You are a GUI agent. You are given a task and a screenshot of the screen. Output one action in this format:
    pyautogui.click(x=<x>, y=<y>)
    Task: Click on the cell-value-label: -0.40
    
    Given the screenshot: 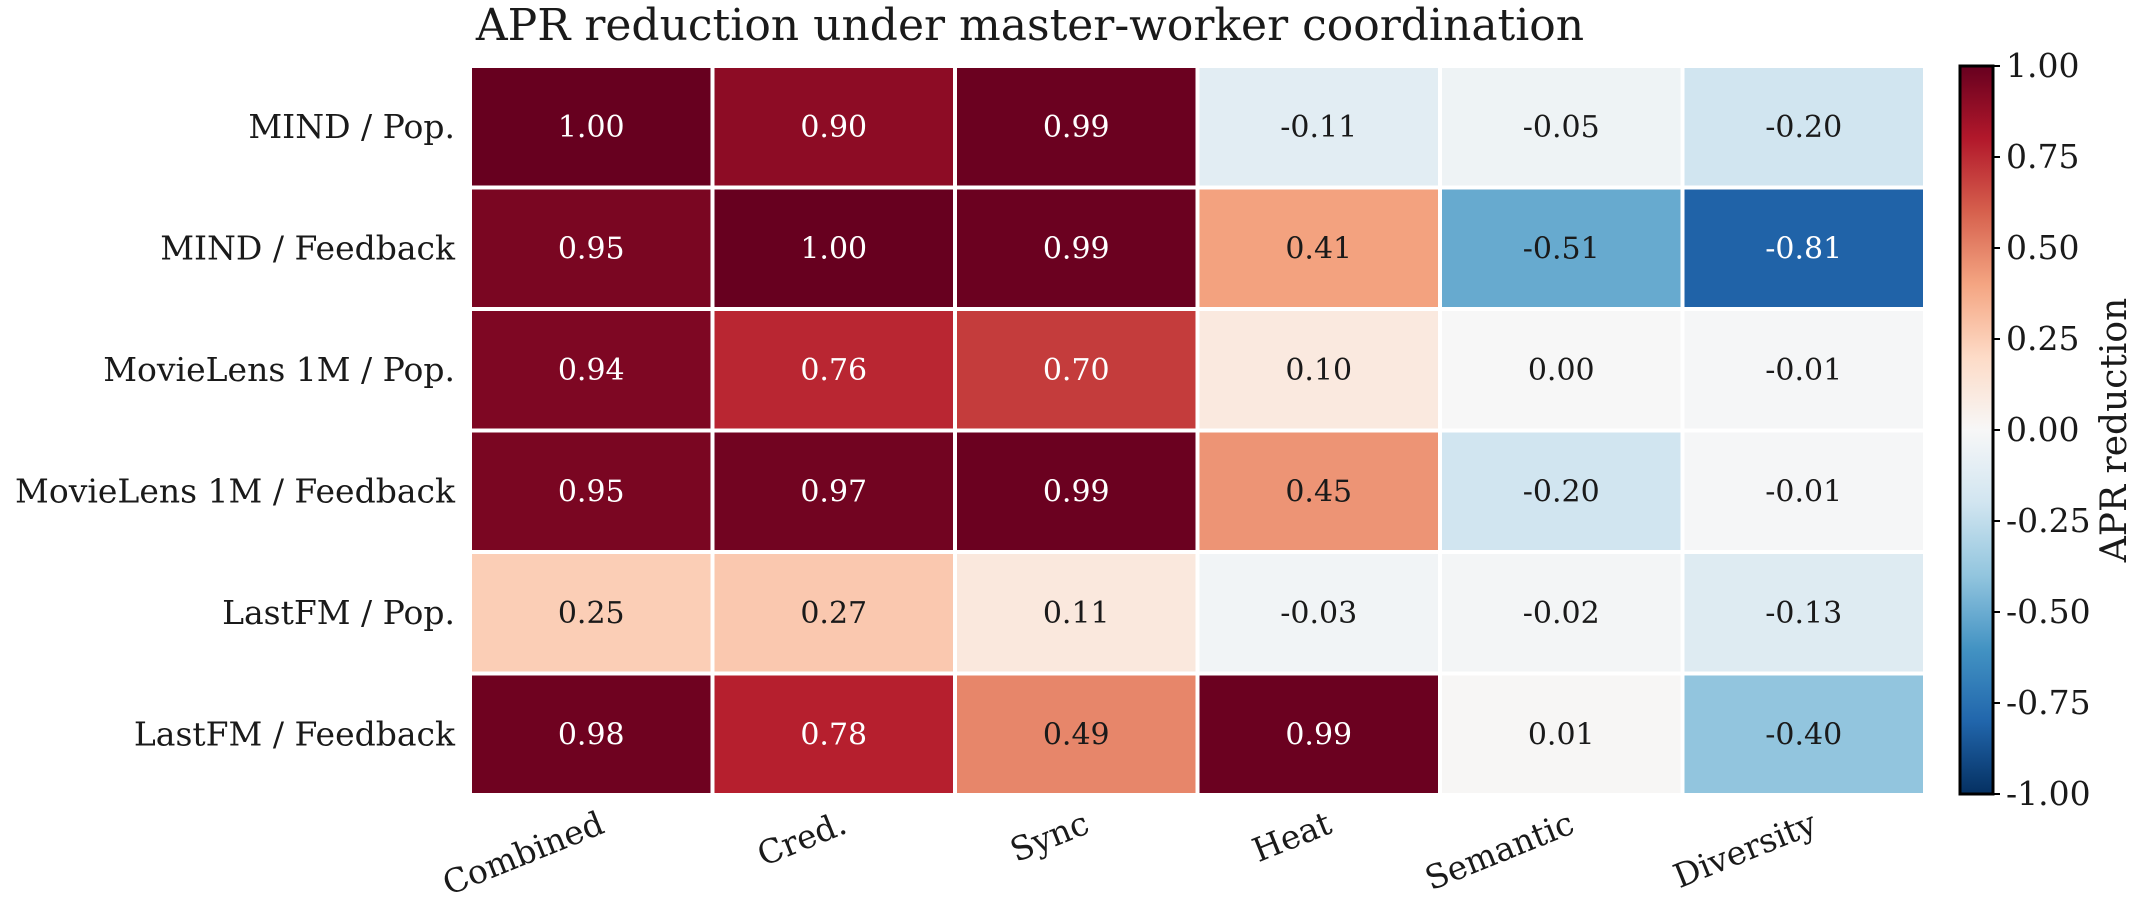 What is the action you would take?
    pyautogui.click(x=1803, y=734)
    